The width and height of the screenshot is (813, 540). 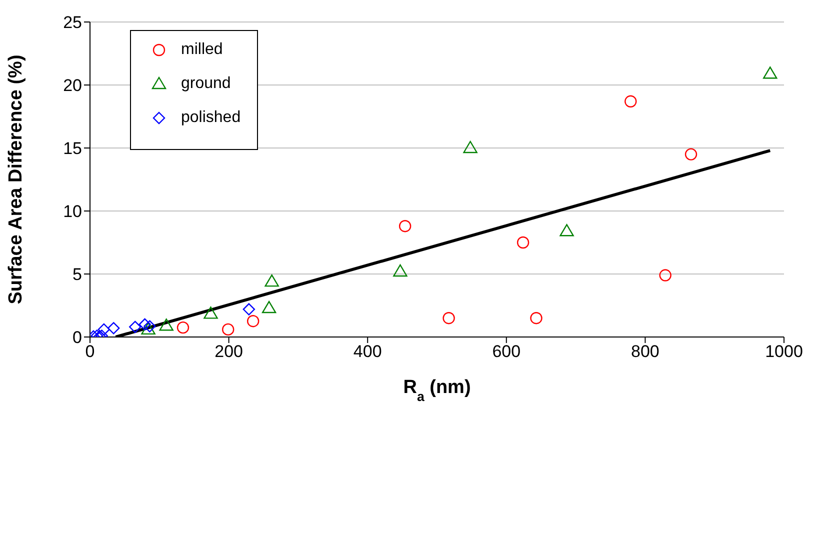 What do you see at coordinates (72, 148) in the screenshot?
I see `y-tick-label: 15` at bounding box center [72, 148].